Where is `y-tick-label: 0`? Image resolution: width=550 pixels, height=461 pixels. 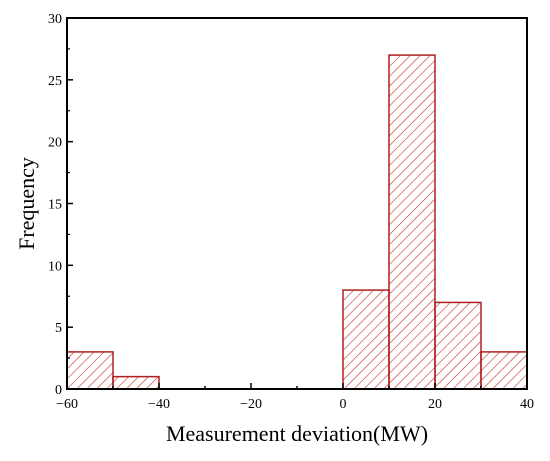
y-tick-label: 0 is located at coordinates (58, 390).